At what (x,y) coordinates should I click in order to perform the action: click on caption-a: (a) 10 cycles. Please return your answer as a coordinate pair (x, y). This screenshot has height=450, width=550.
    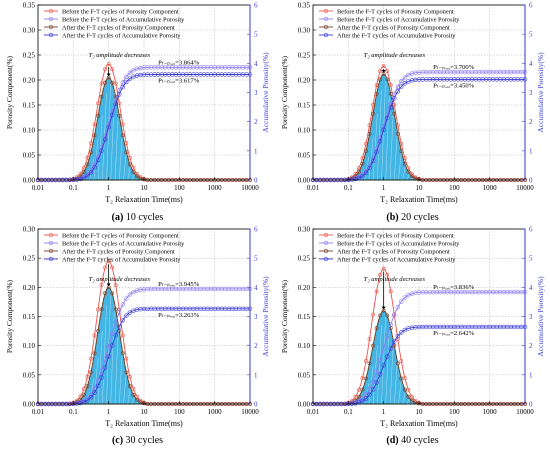
    Looking at the image, I should click on (137, 217).